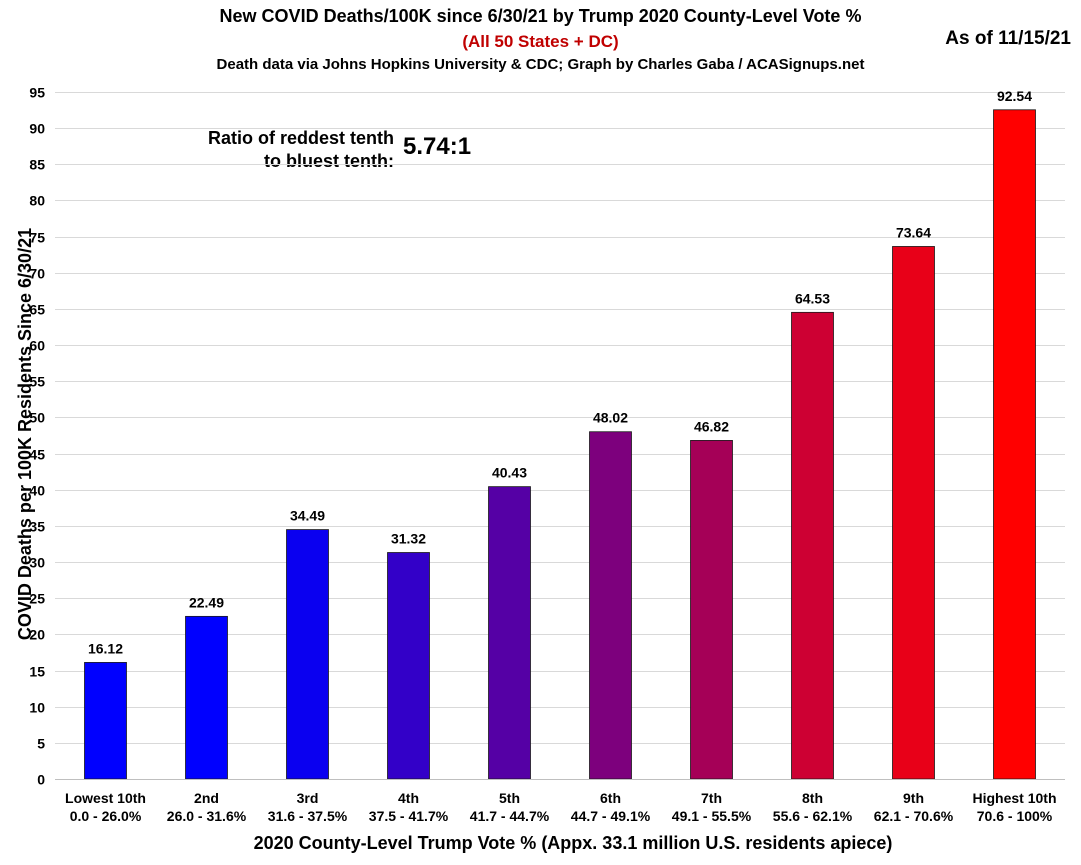  I want to click on x-range-label: 0.0 - 26.0%, so click(106, 816).